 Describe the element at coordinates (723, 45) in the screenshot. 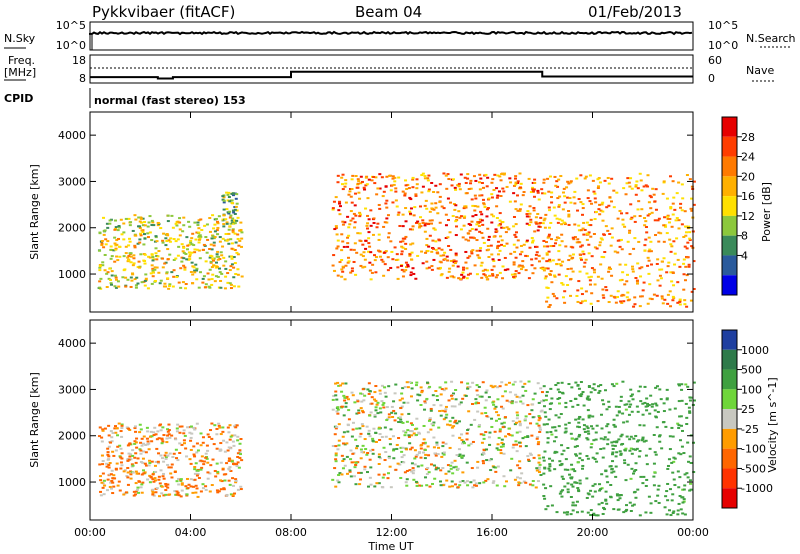

I see `noise-tick-right-bottom: 10^0` at that location.